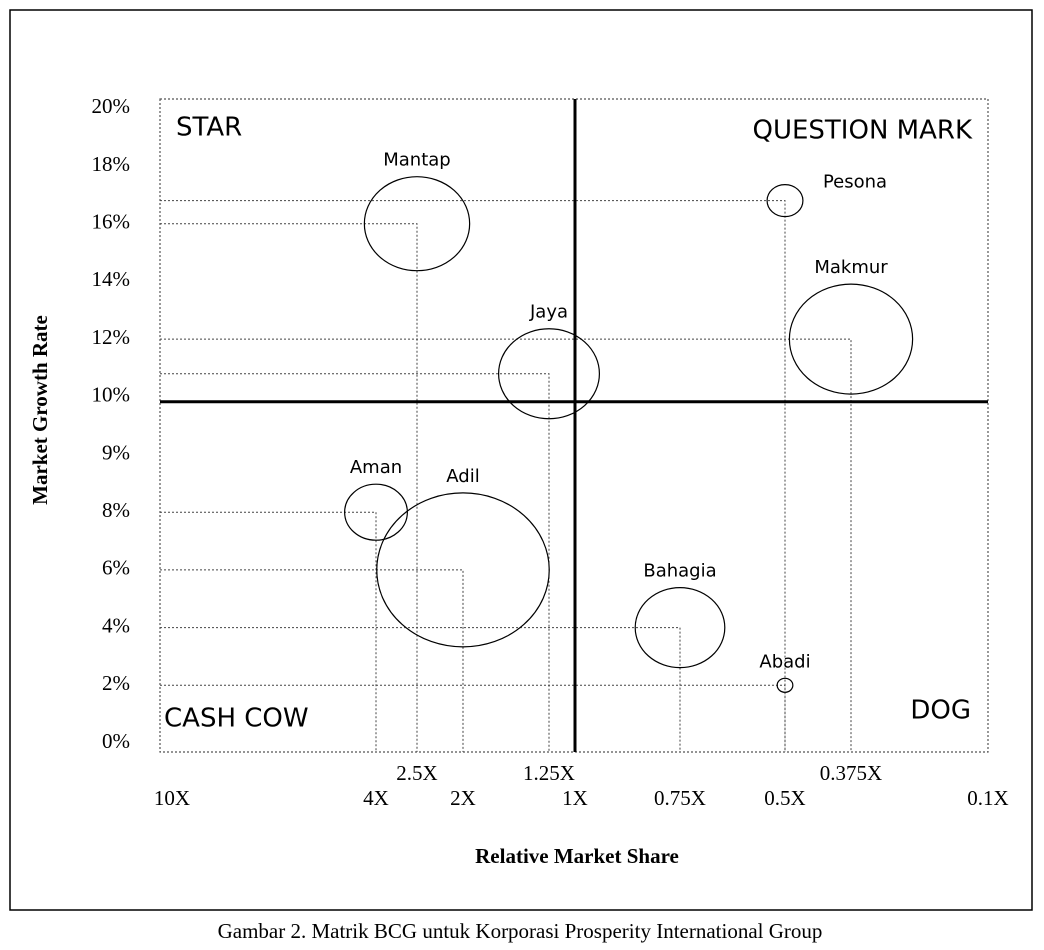 The width and height of the screenshot is (1044, 950). What do you see at coordinates (111, 164) in the screenshot?
I see `y-tick-label: 18%` at bounding box center [111, 164].